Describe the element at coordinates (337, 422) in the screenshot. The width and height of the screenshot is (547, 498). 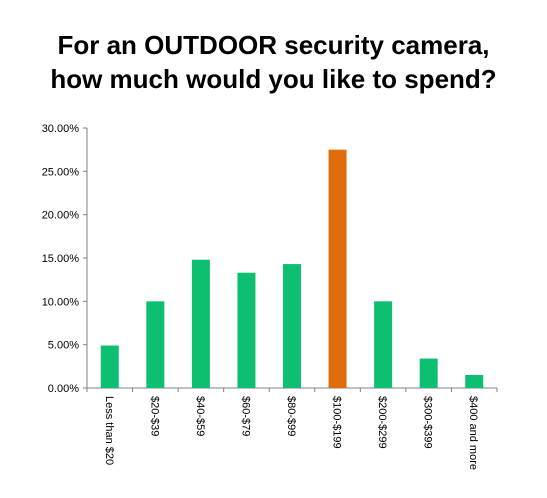
I see `x-tick-label: $100-$199` at that location.